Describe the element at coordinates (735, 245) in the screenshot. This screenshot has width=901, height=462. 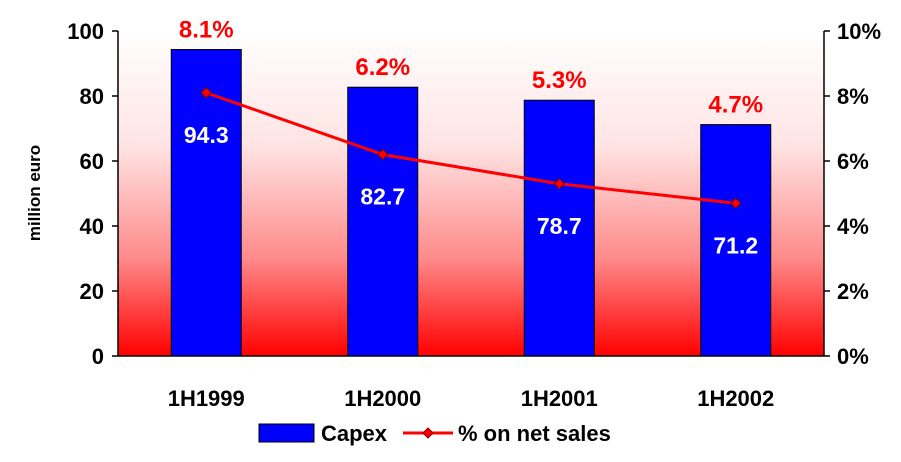
I see `bar-value-label: 71.2` at that location.